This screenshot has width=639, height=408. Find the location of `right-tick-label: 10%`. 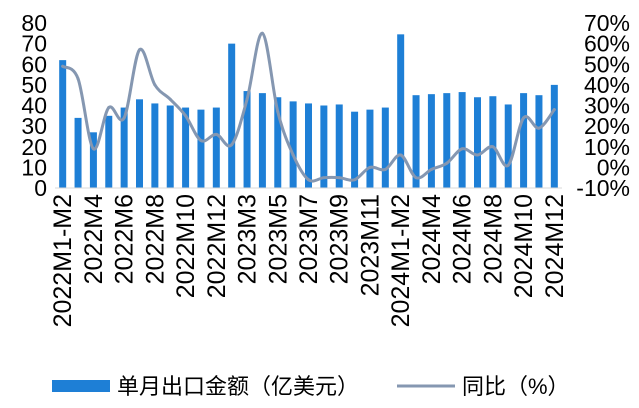

right-tick-label: 10% is located at coordinates (607, 147).